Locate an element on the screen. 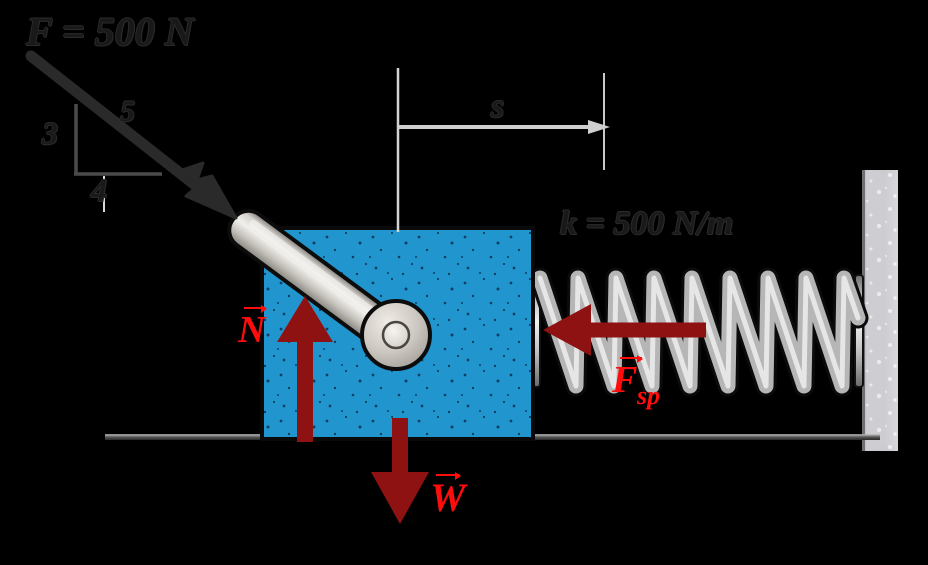 The height and width of the screenshot is (565, 928). spring-force-label: F is located at coordinates (625, 380).